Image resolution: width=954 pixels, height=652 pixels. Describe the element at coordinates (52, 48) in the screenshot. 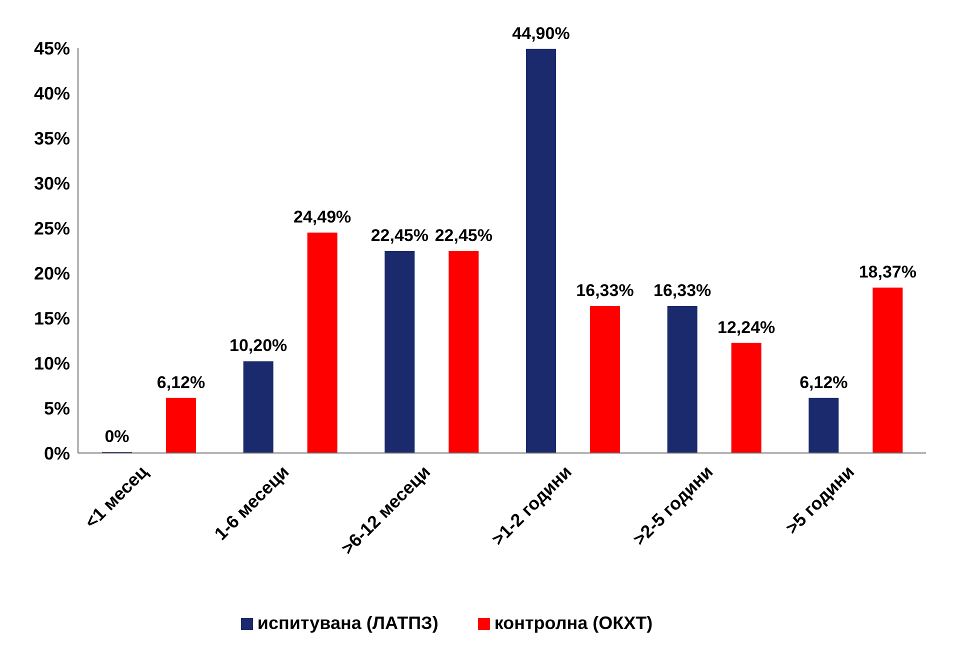

I see `y-tick-label: 45%` at that location.